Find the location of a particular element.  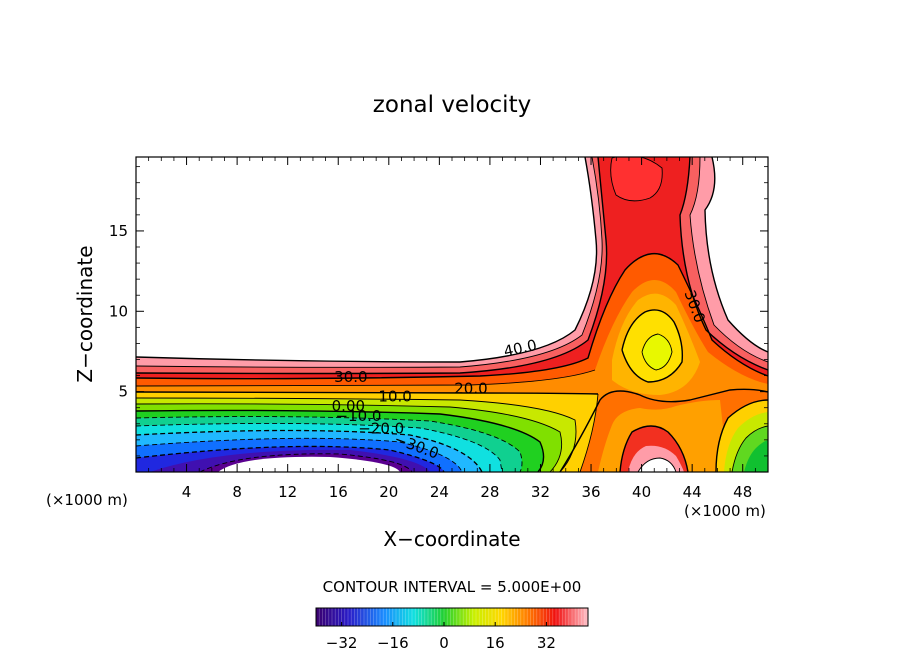

colorbar-ticks: −32 −16 0 16 32 is located at coordinates (441, 637).